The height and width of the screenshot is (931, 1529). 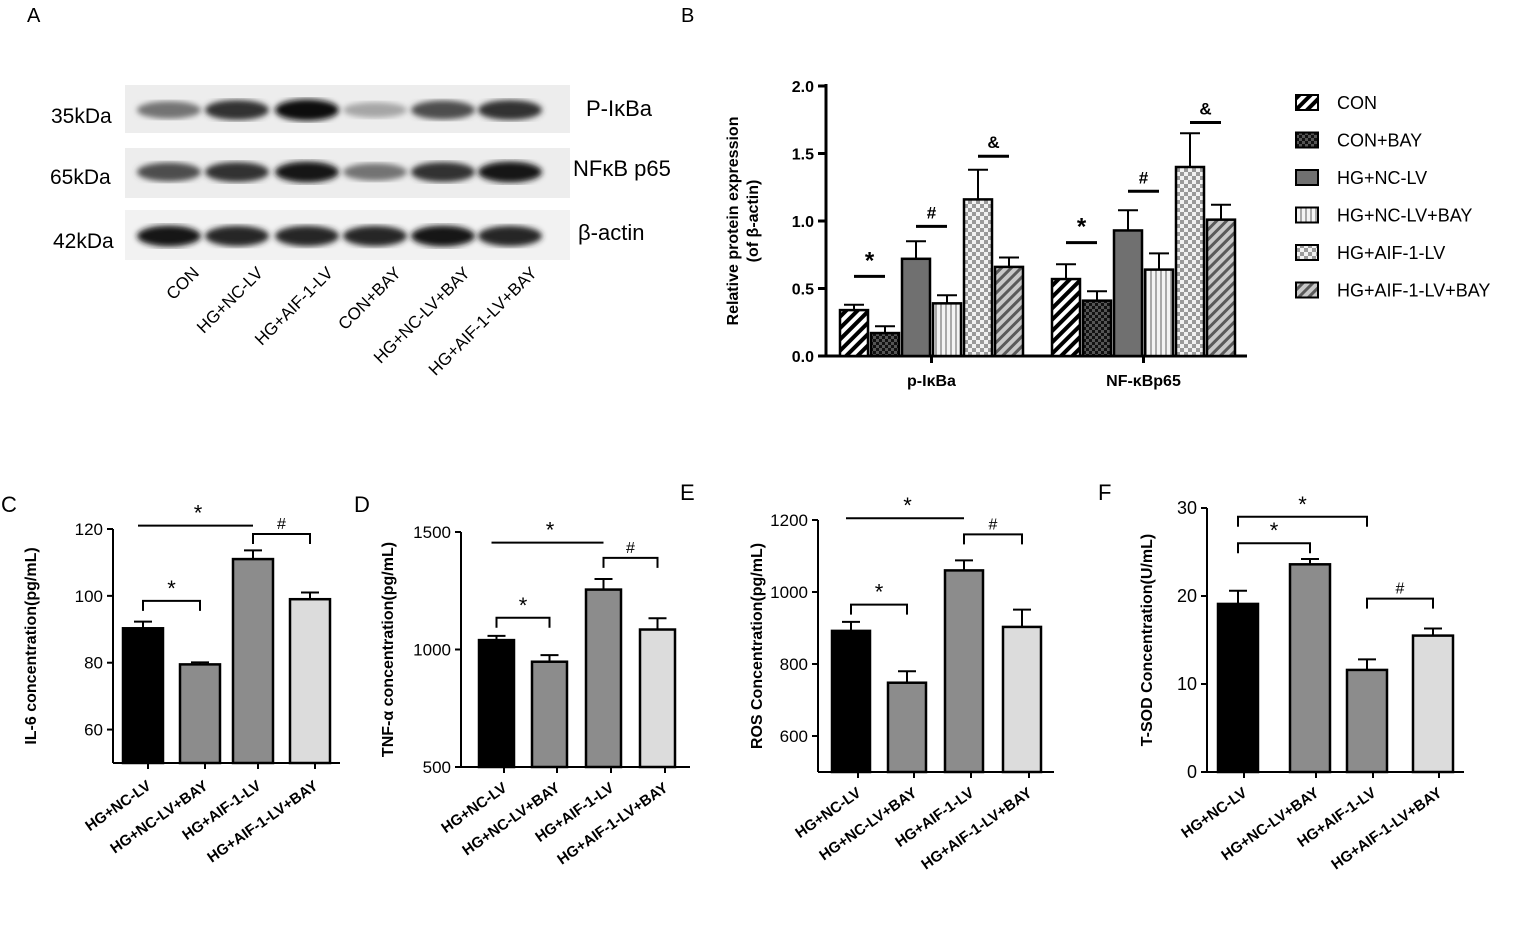 What do you see at coordinates (362, 504) in the screenshot?
I see `panel-label-d: D` at bounding box center [362, 504].